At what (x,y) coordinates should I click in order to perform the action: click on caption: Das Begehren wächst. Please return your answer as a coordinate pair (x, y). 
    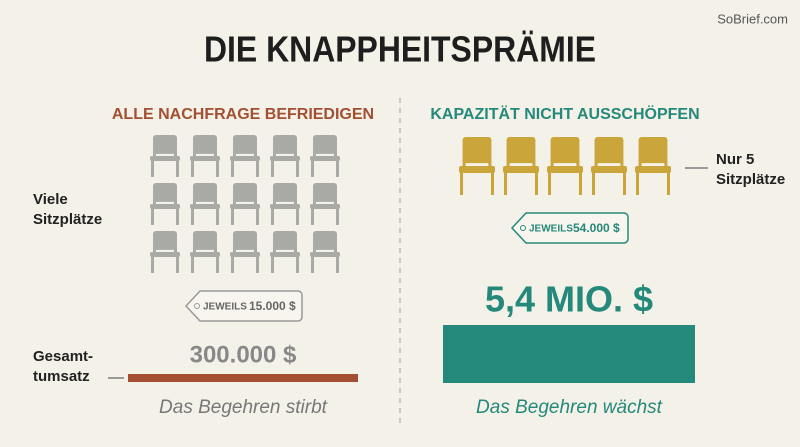
    Looking at the image, I should click on (569, 407).